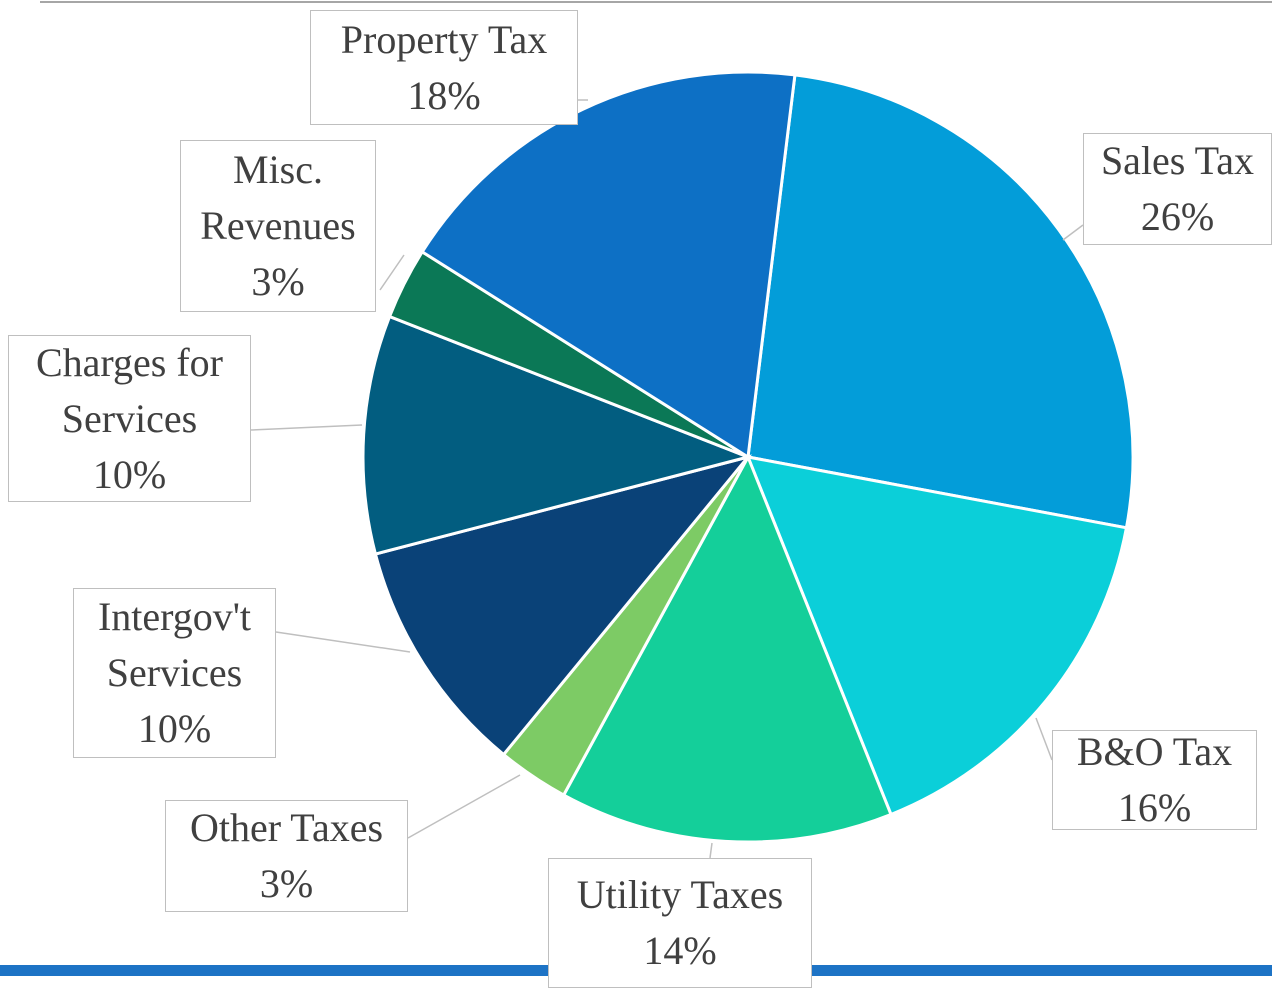 This screenshot has width=1272, height=988. Describe the element at coordinates (680, 894) in the screenshot. I see `category-label: Utility Taxes` at that location.